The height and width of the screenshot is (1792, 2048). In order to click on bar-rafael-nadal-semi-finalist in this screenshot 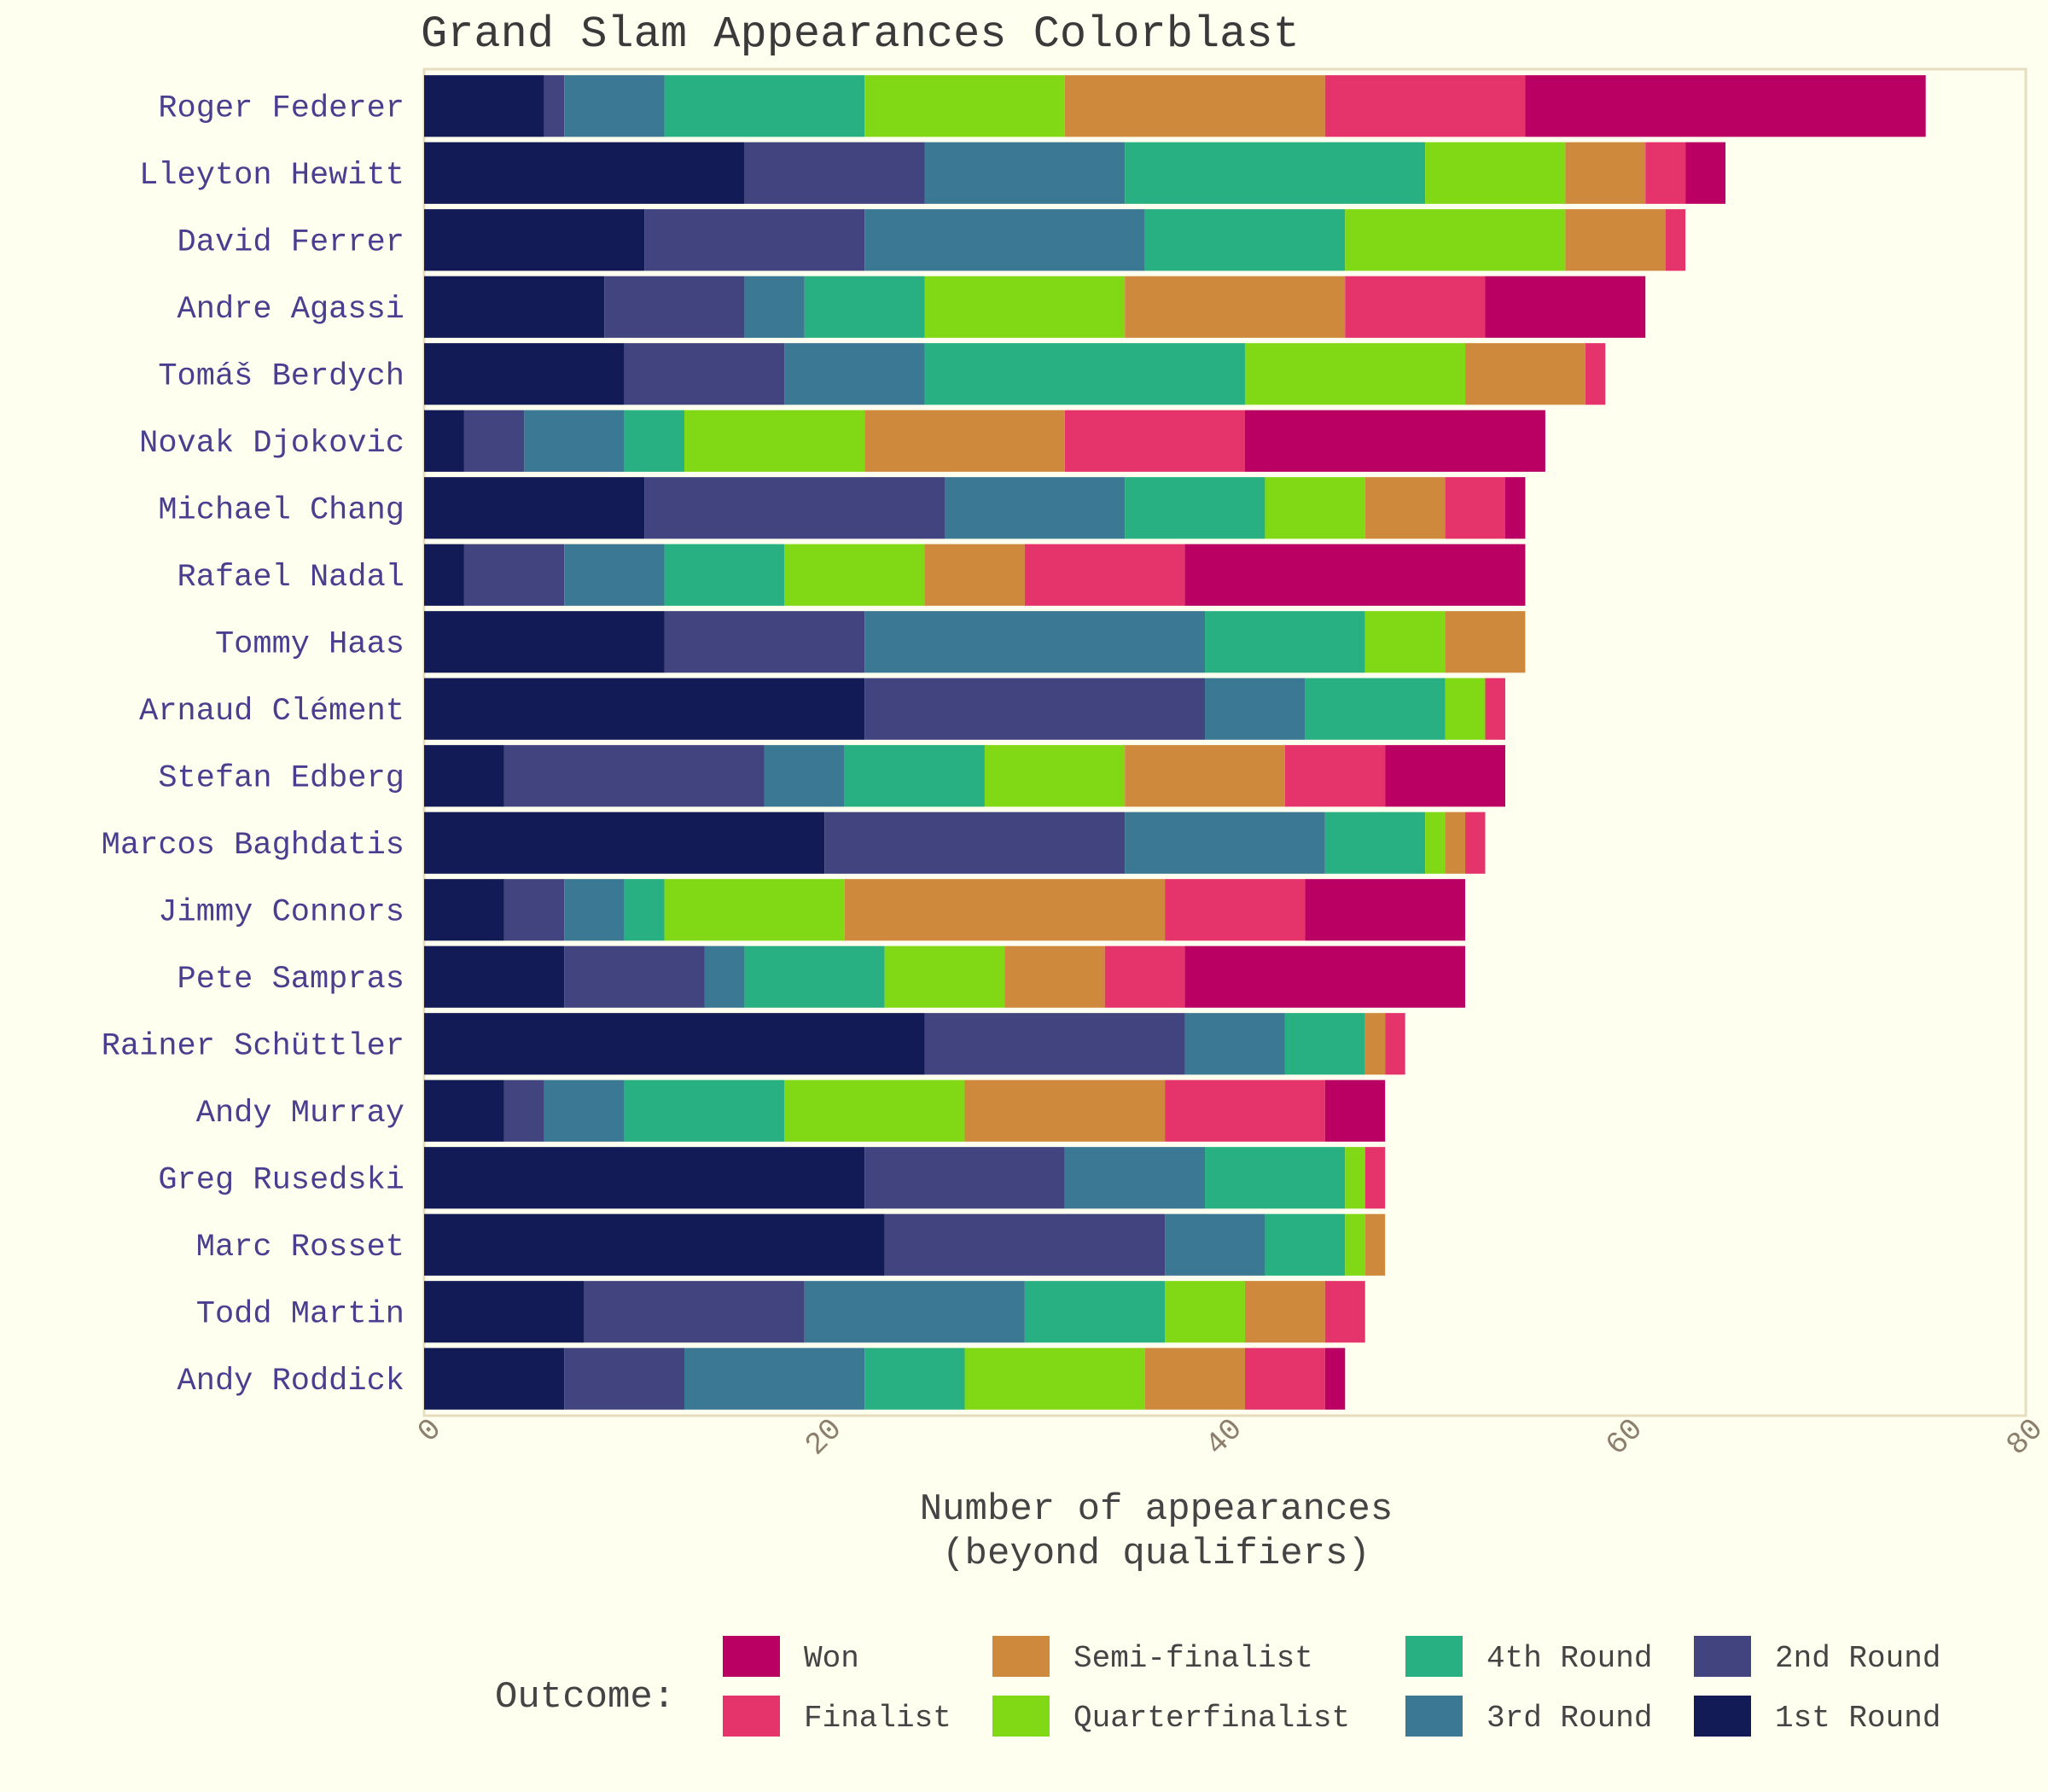, I will do `click(975, 575)`.